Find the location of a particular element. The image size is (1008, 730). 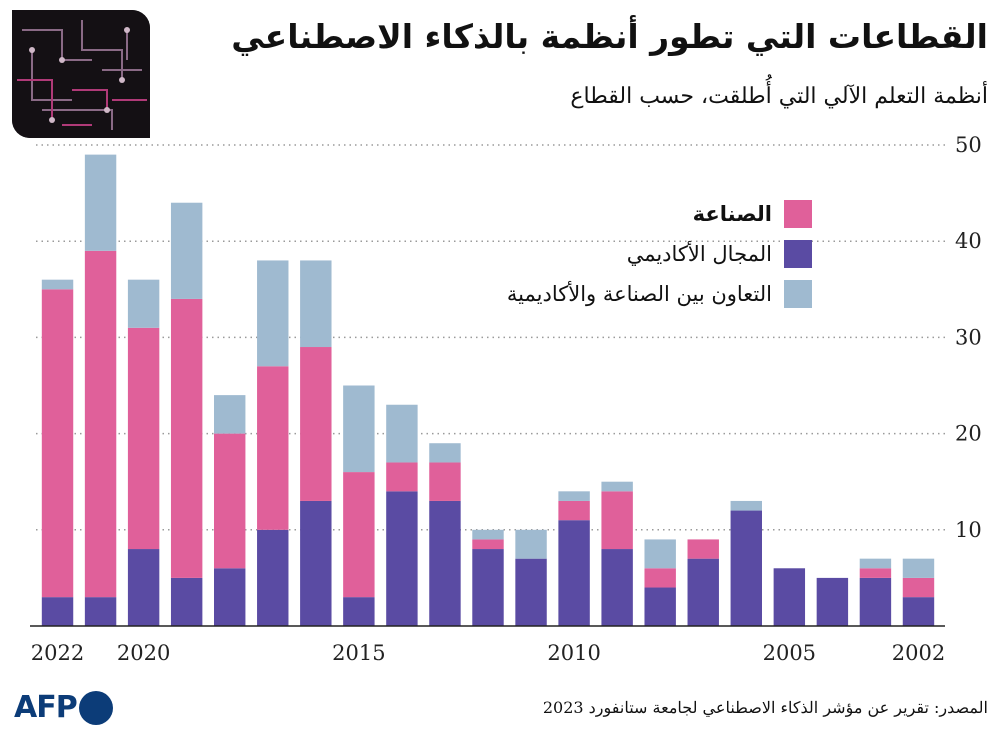

bar-2022-collaboration is located at coordinates (57, 284).